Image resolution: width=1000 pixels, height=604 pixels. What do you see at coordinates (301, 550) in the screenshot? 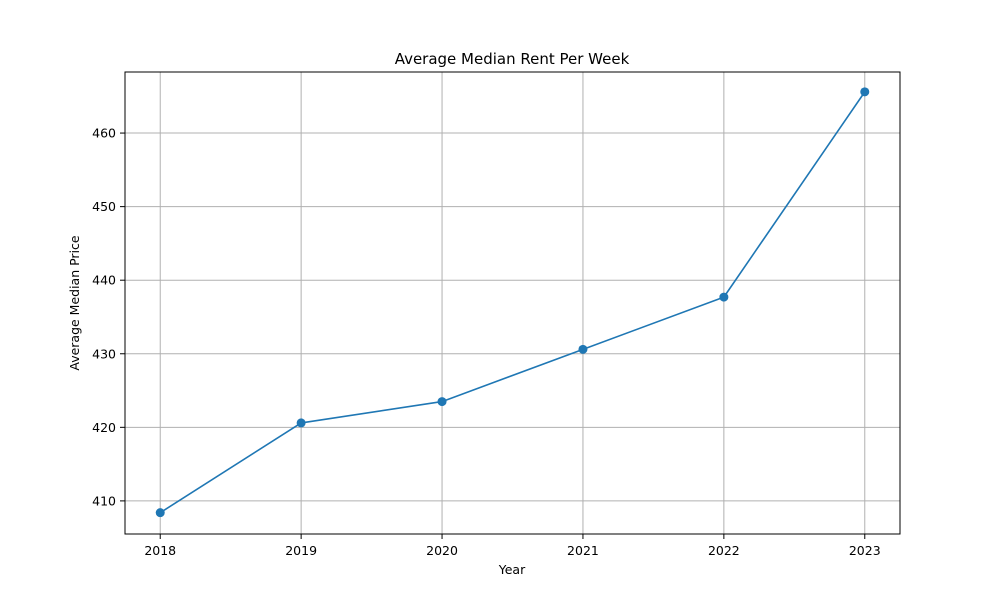
I see `x-tick-label: 2019` at bounding box center [301, 550].